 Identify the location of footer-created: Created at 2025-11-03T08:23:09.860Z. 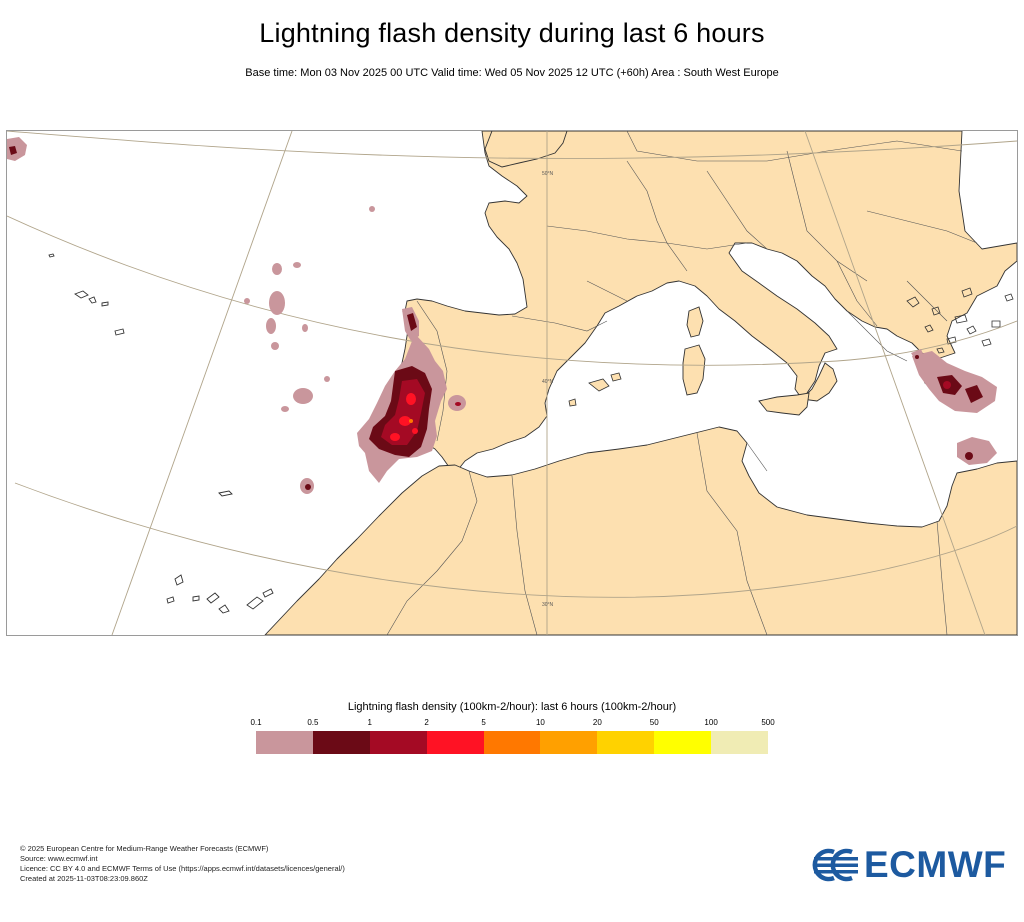
(84, 878).